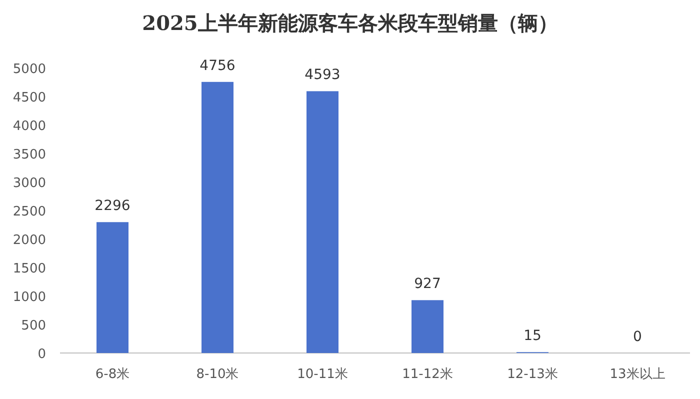  What do you see at coordinates (112, 374) in the screenshot?
I see `x-tick-label: 6-8米` at bounding box center [112, 374].